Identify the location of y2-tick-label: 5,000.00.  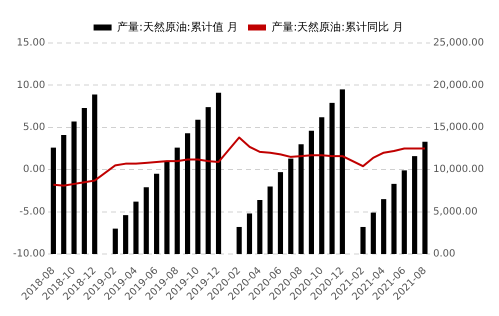
(455, 212).